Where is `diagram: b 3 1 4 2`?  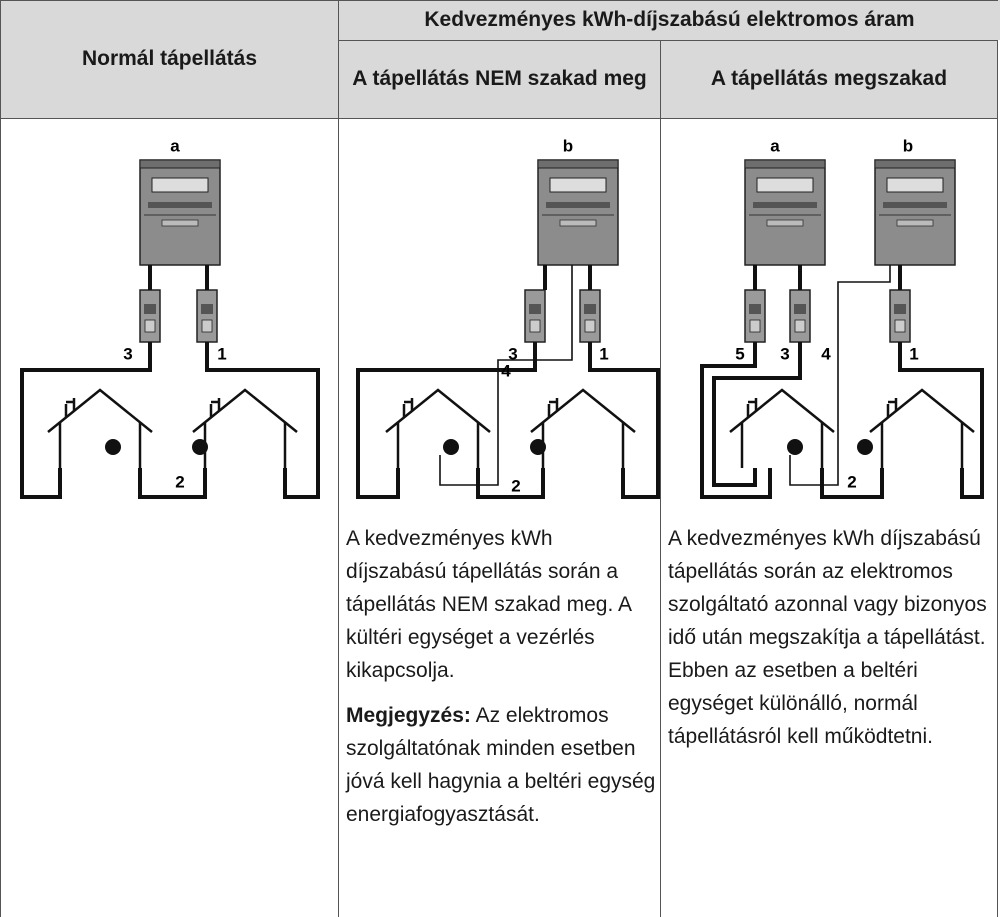 diagram: b 3 1 4 2 is located at coordinates (508, 317).